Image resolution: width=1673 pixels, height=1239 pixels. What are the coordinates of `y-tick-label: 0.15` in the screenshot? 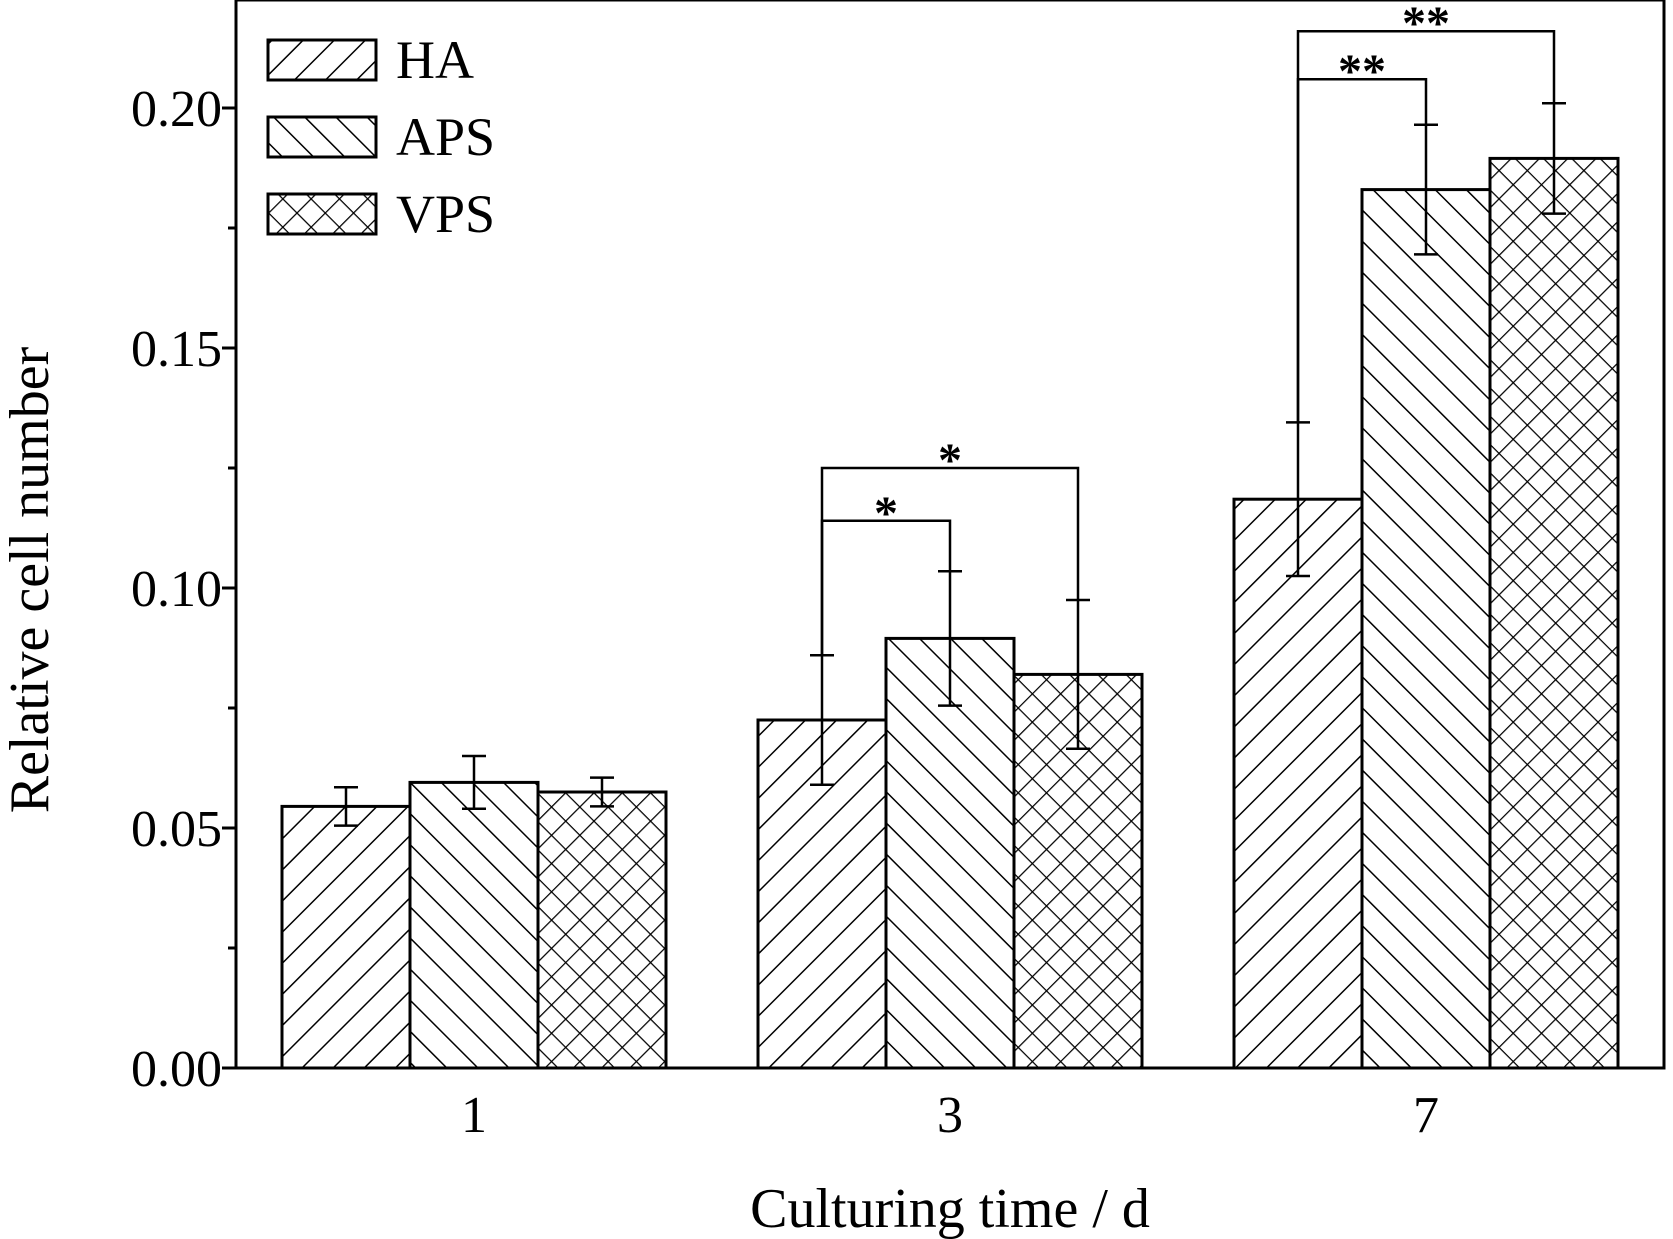 It's located at (176, 349).